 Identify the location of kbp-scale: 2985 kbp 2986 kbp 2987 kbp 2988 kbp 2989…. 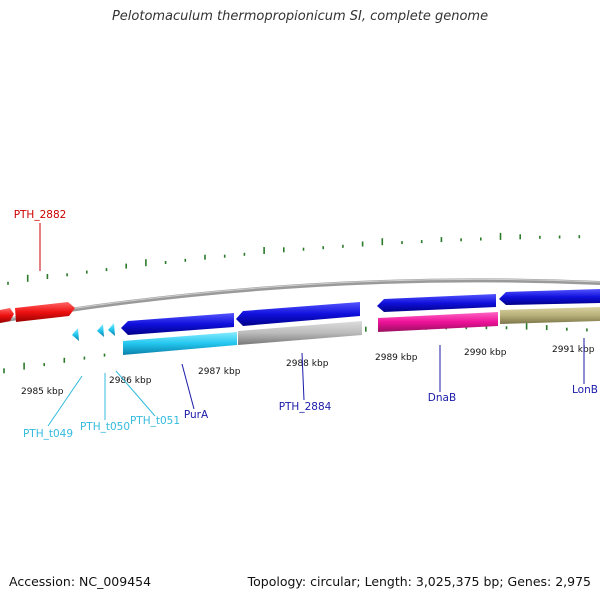
(308, 371).